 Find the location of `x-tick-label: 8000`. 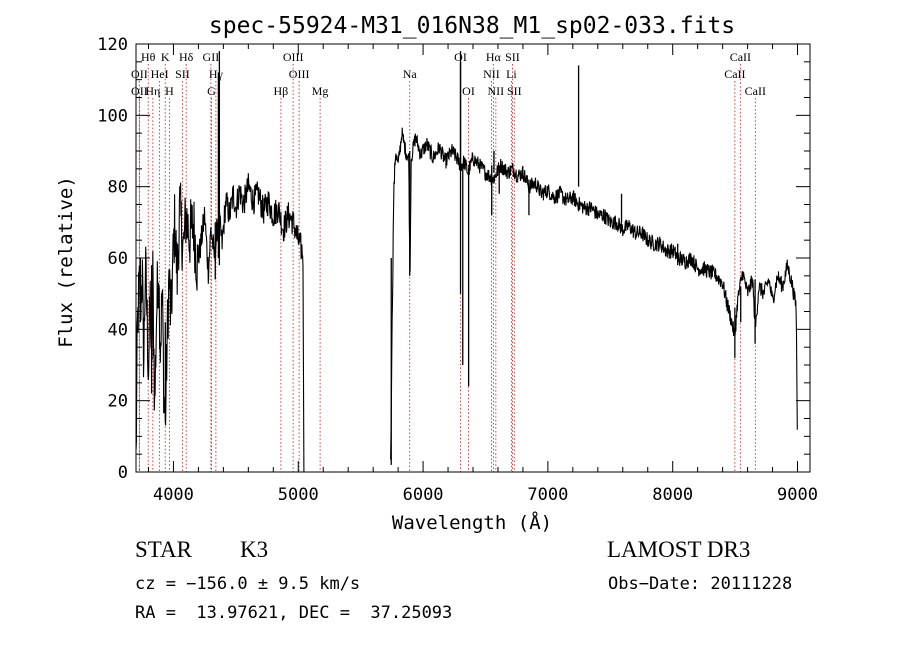

x-tick-label: 8000 is located at coordinates (672, 495).